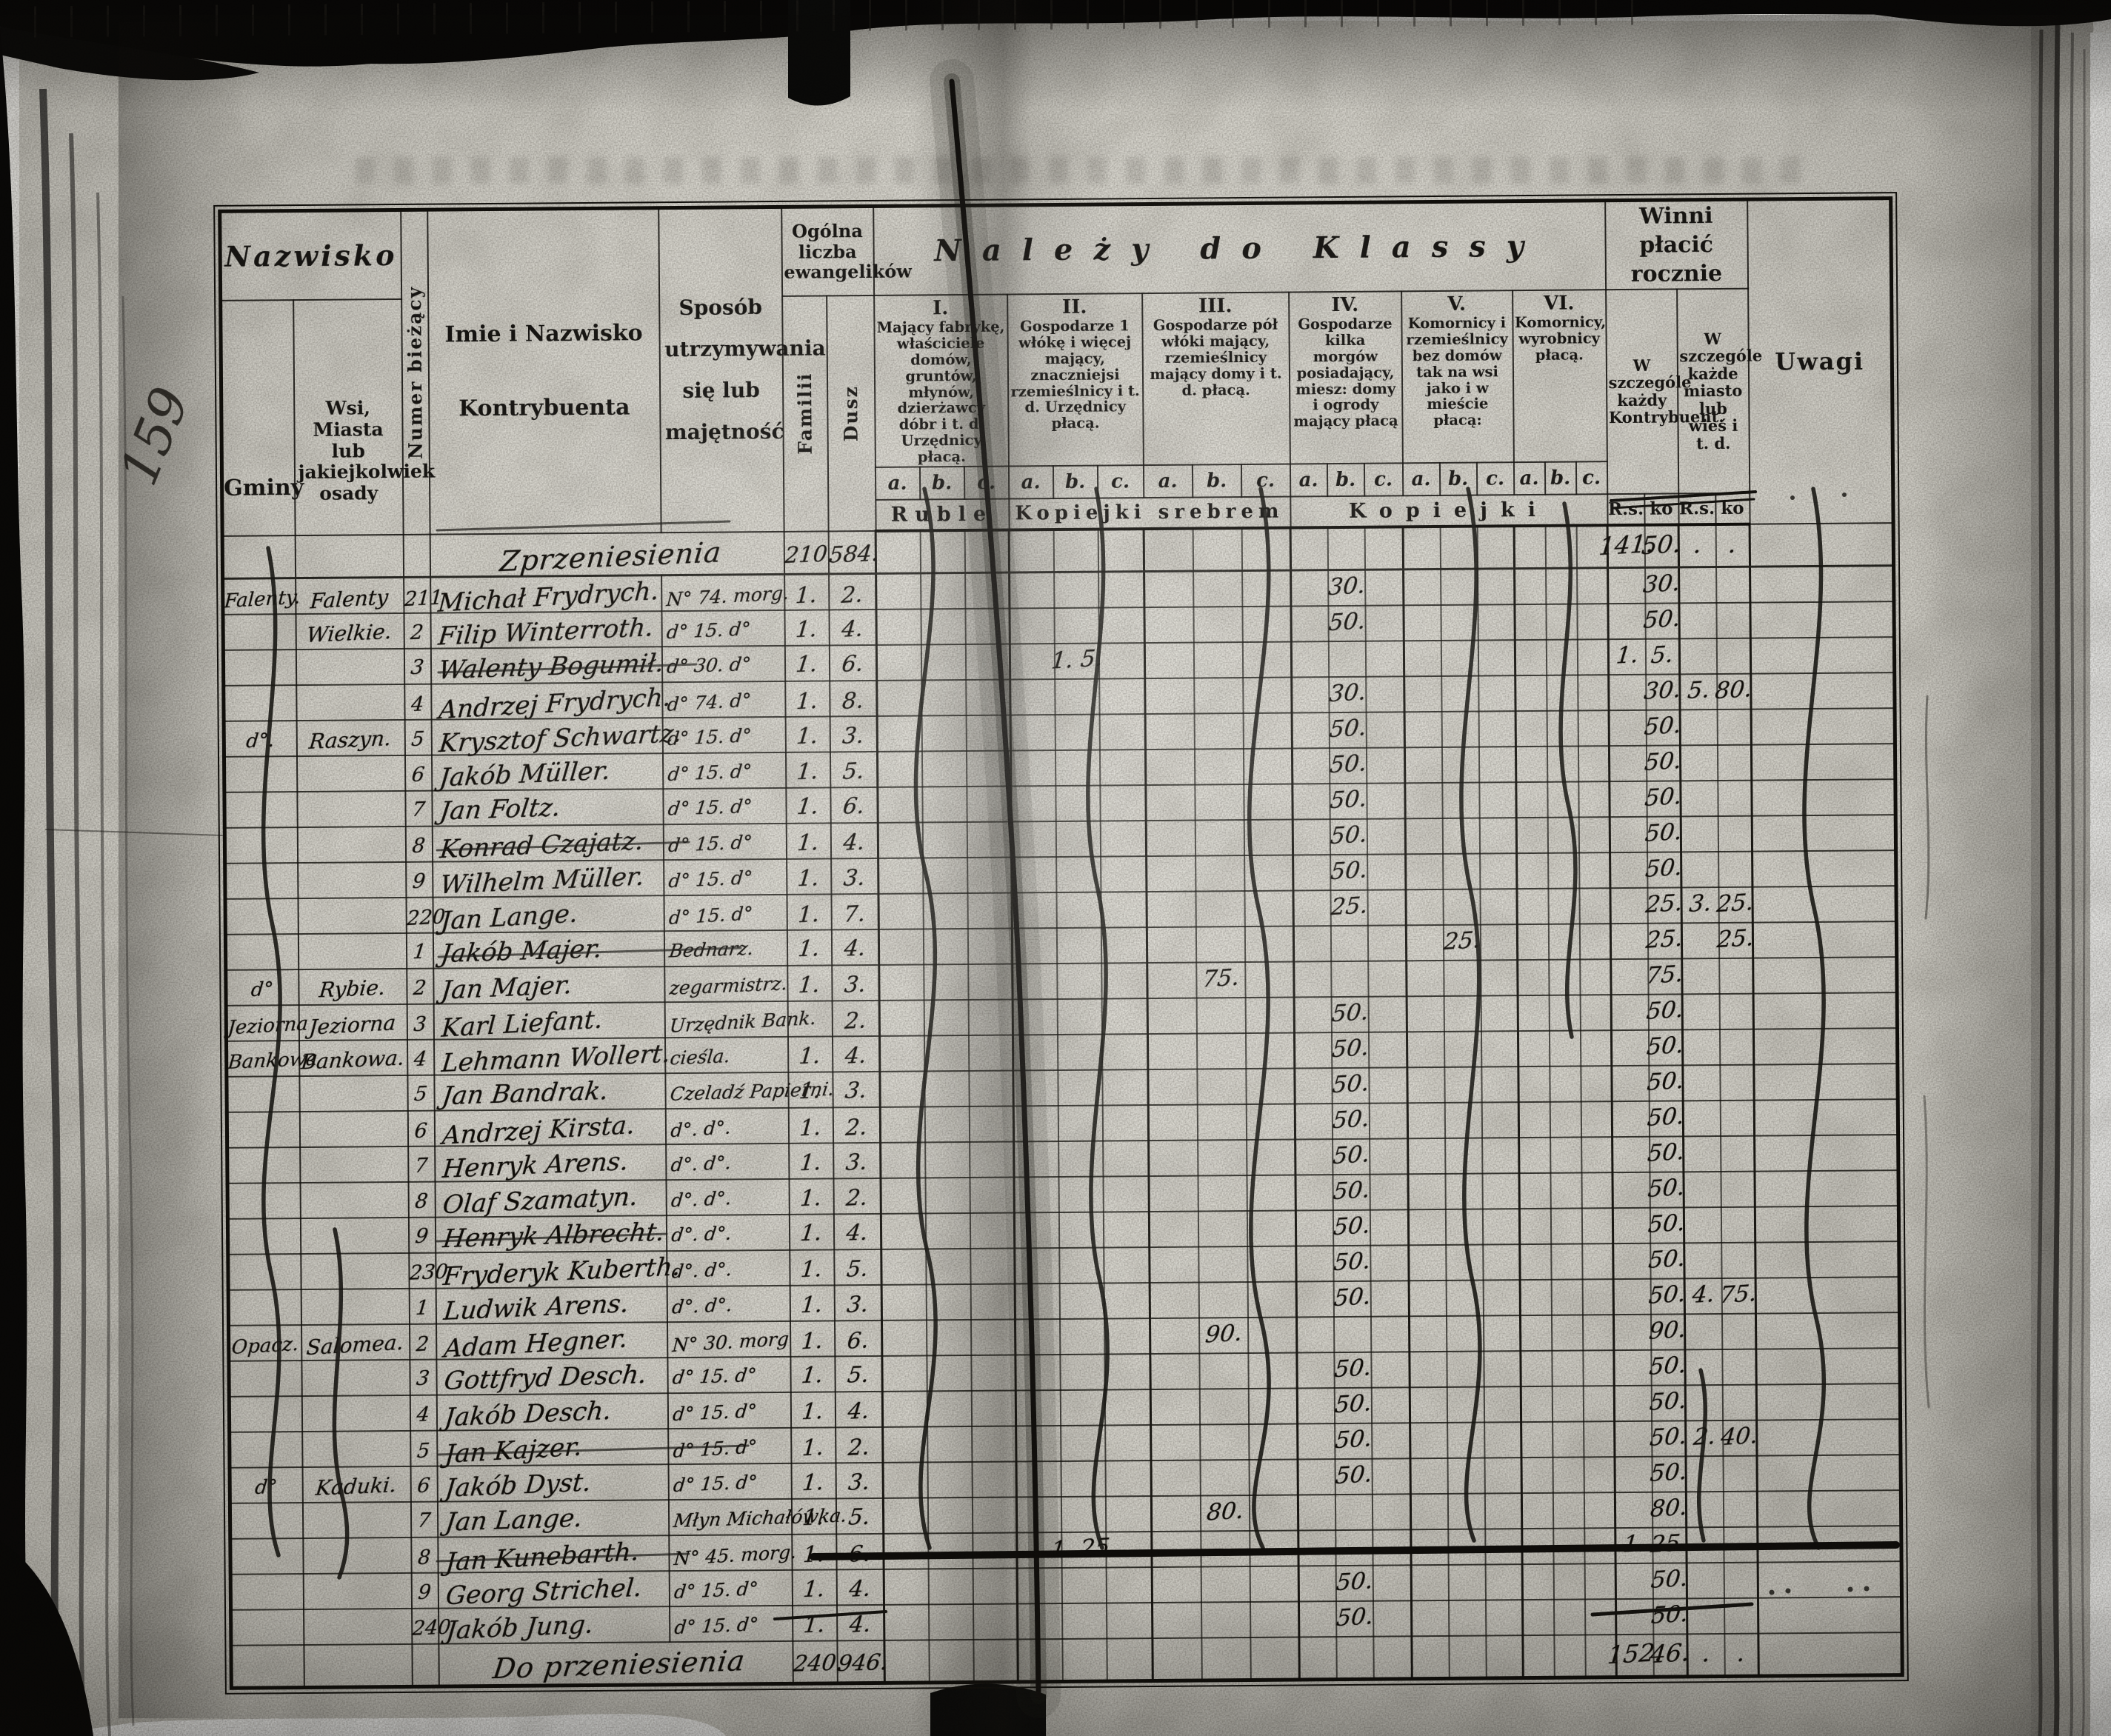 This screenshot has width=2111, height=1736. What do you see at coordinates (860, 1517) in the screenshot?
I see `cell-dusz: 5.` at bounding box center [860, 1517].